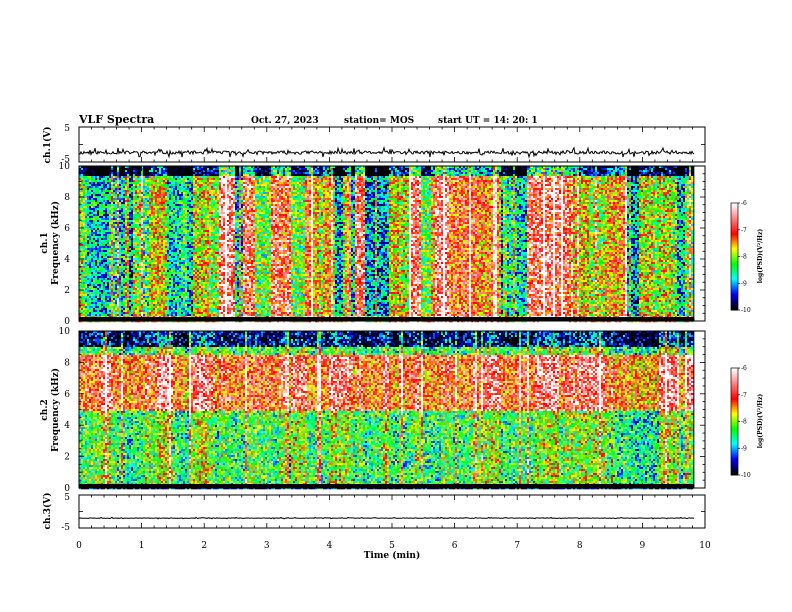 This screenshot has height=612, width=792. What do you see at coordinates (267, 546) in the screenshot?
I see `x-tick-label: 3` at bounding box center [267, 546].